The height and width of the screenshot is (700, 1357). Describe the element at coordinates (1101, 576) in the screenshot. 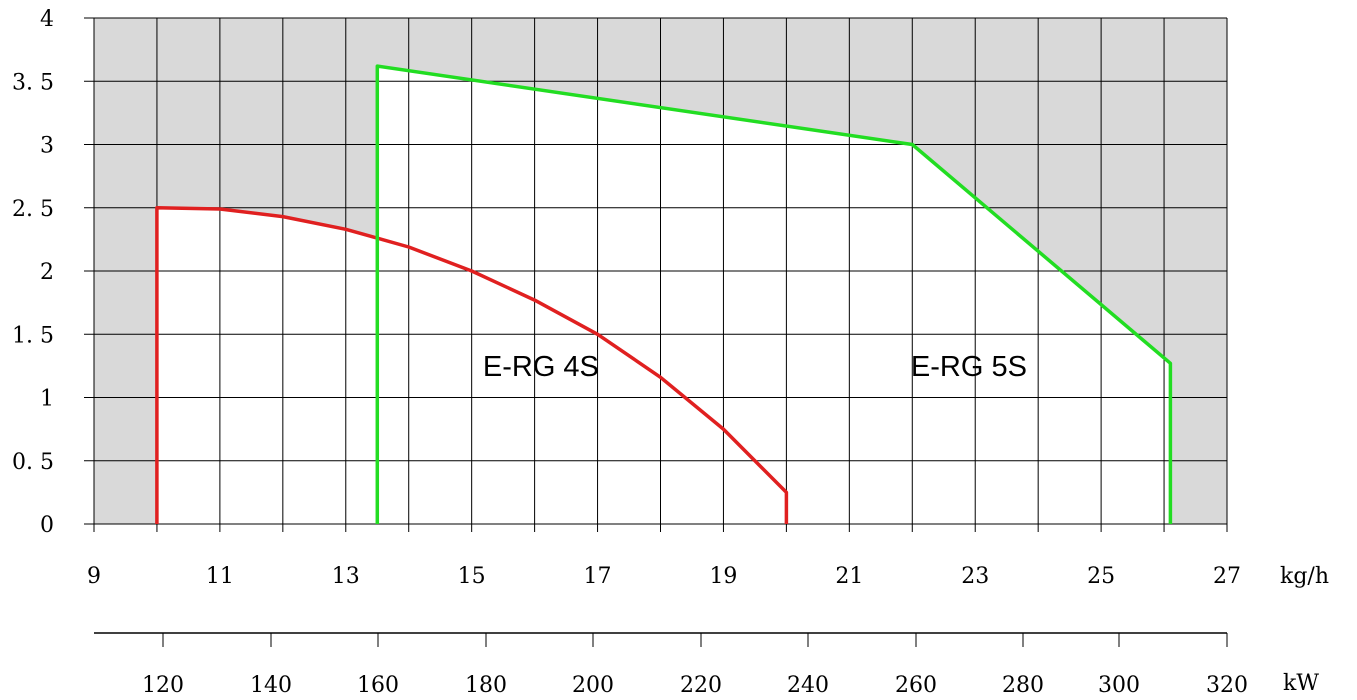

I see `x-tick-label: 25` at that location.